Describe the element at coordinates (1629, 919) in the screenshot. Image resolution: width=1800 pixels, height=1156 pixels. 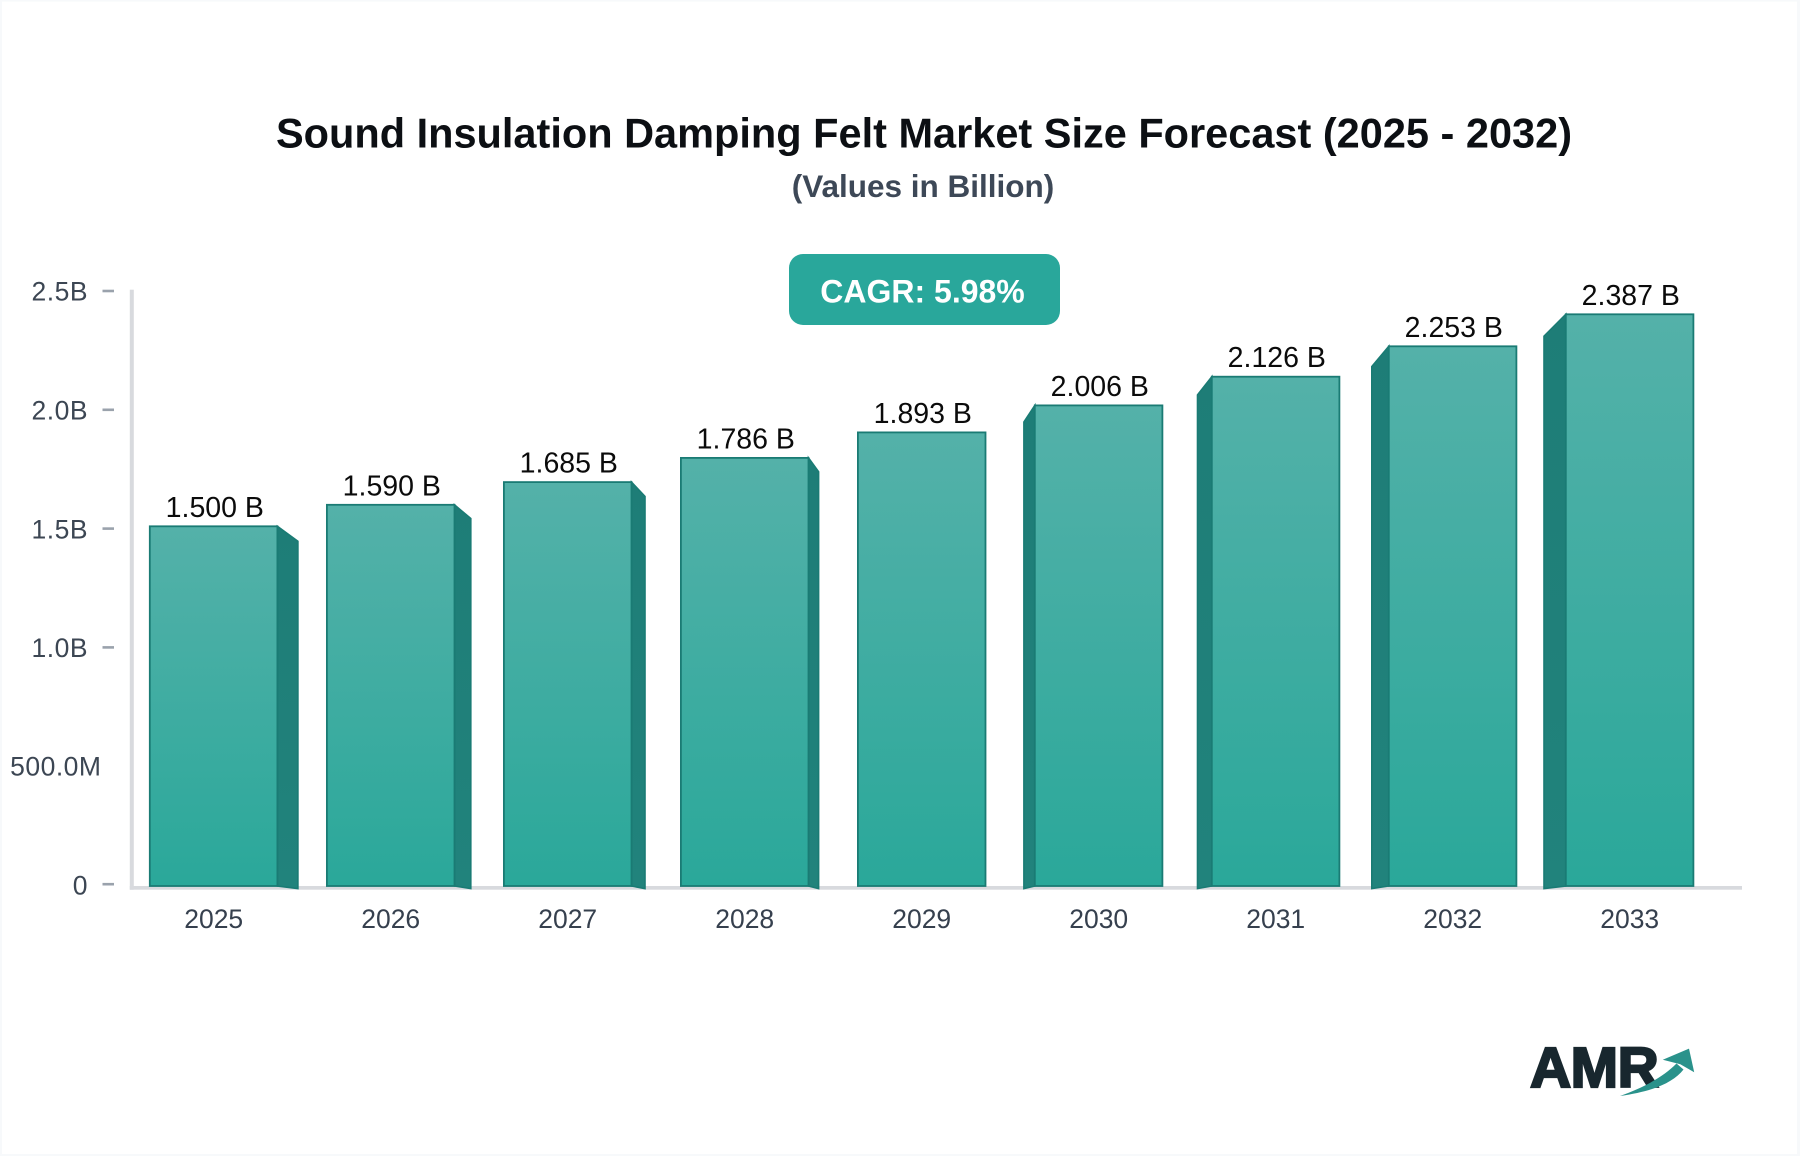
I see `svg-text: 2033` at that location.